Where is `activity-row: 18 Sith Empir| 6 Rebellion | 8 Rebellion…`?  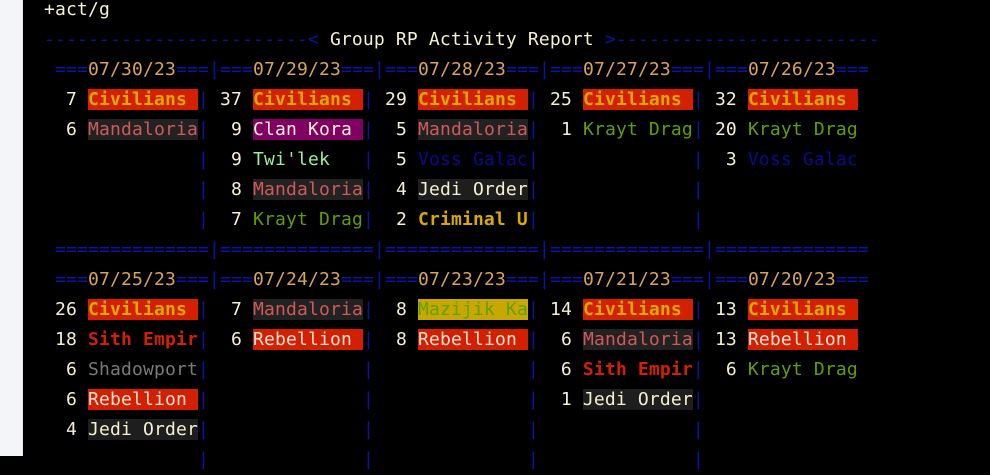 activity-row: 18 Sith Empir| 6 Rebellion | 8 Rebellion… is located at coordinates (462, 340).